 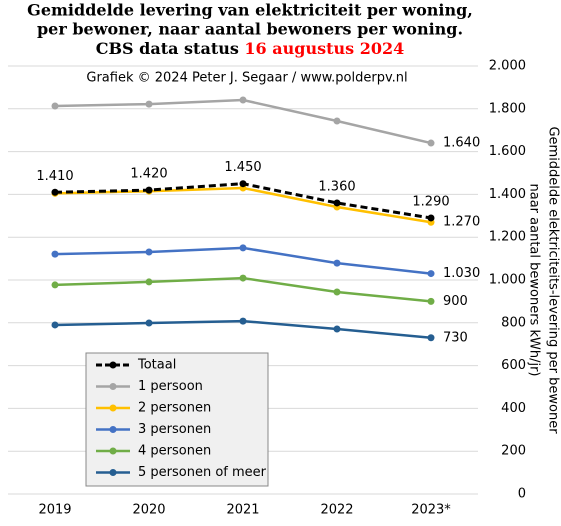 What do you see at coordinates (431, 510) in the screenshot?
I see `x-tick-label: 2023*` at bounding box center [431, 510].